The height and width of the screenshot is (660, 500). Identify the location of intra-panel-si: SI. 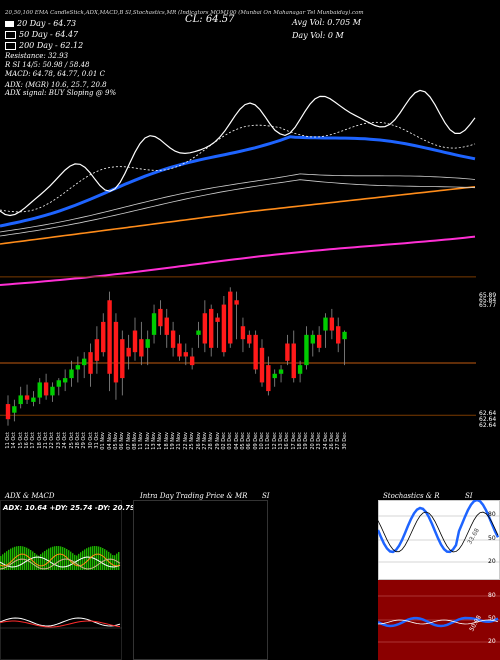
(266, 496).